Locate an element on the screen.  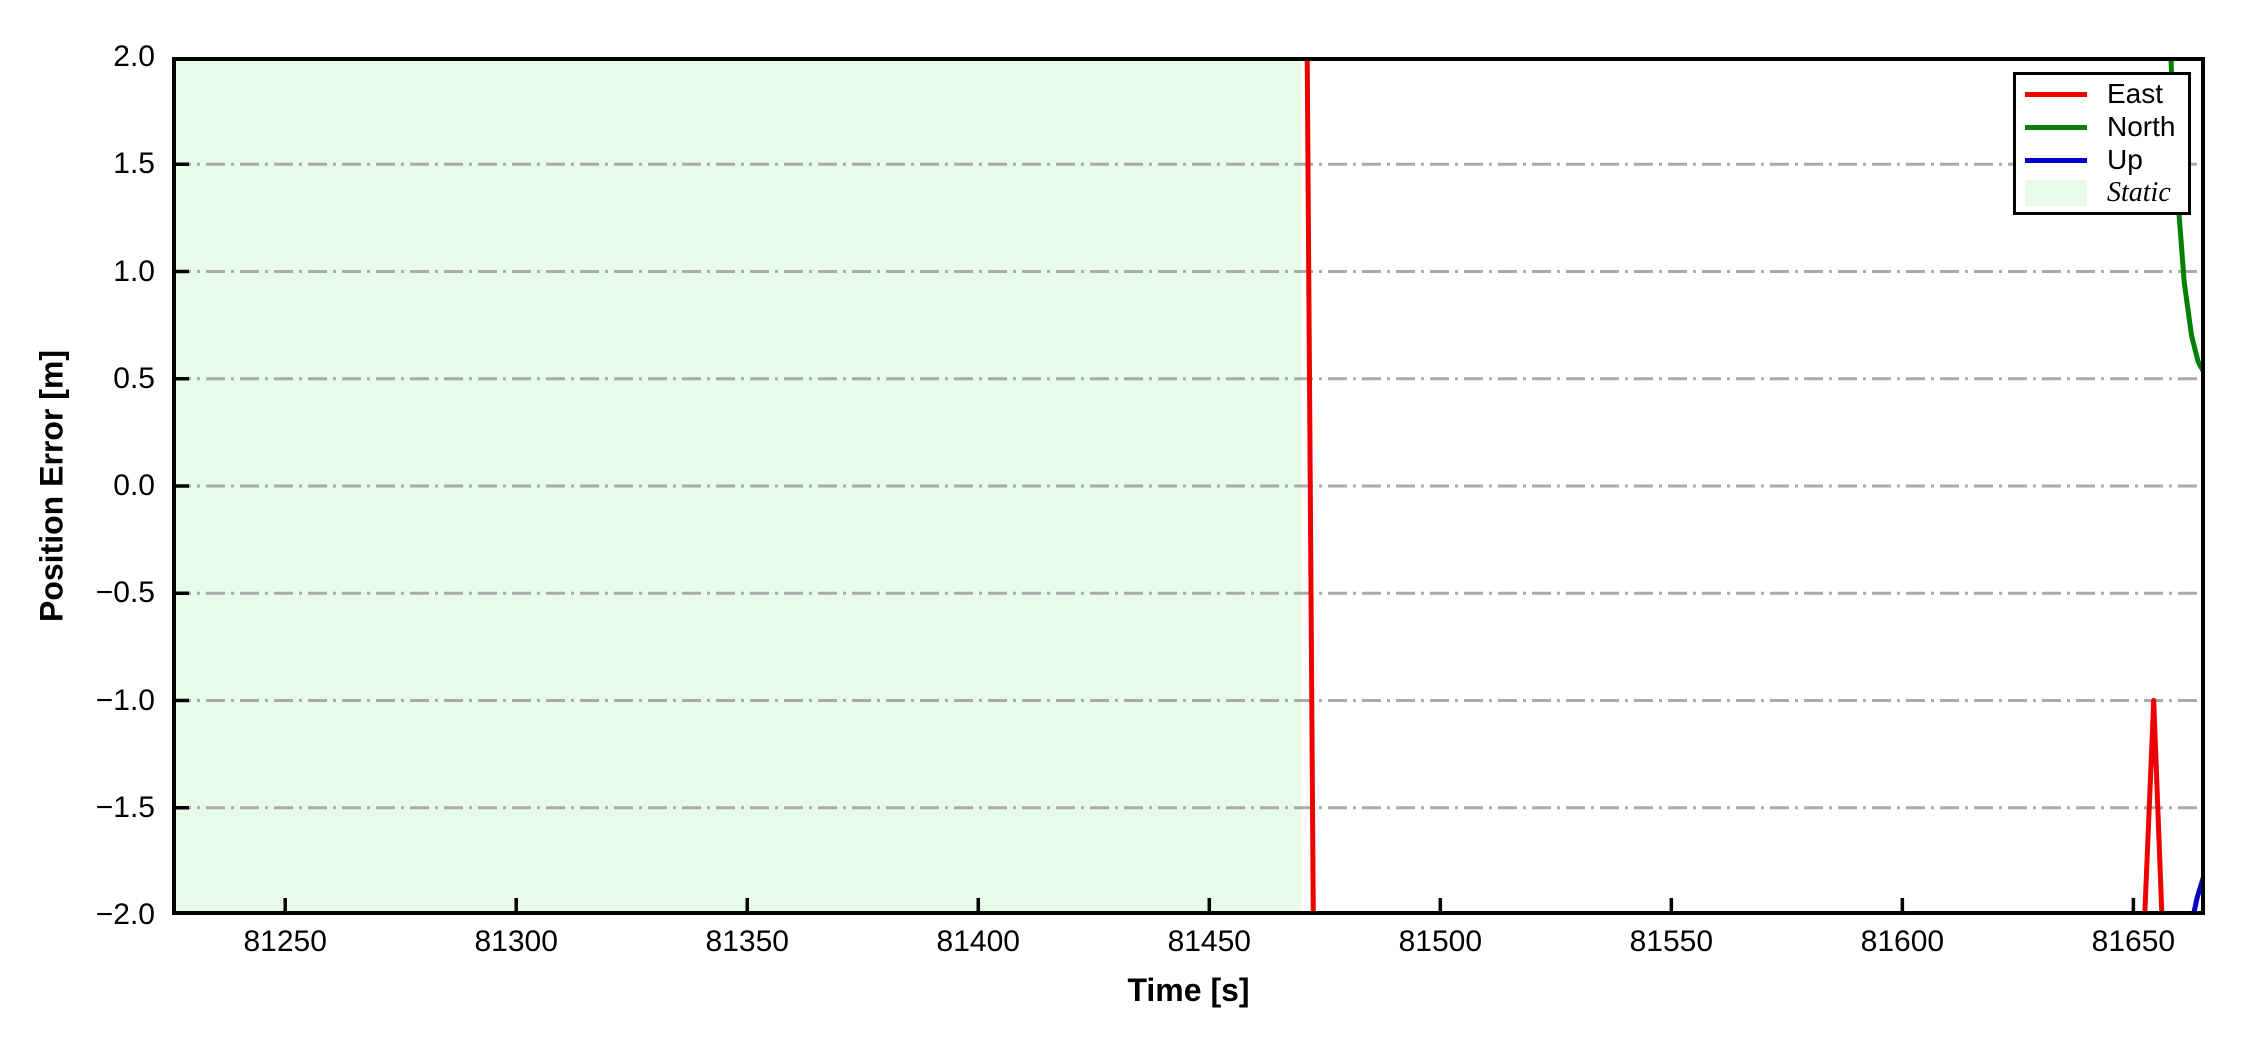
legend-patch-swatch-static is located at coordinates (2056, 193).